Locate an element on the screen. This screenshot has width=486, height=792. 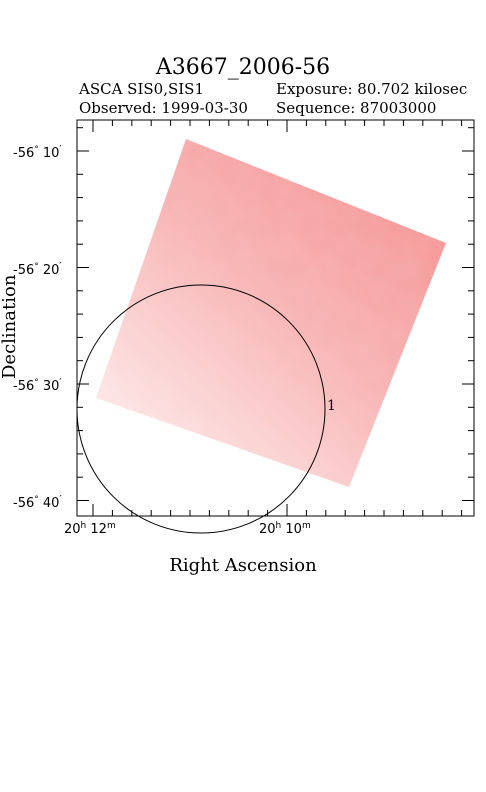
x-tick-label: 20h 10m is located at coordinates (285, 529).